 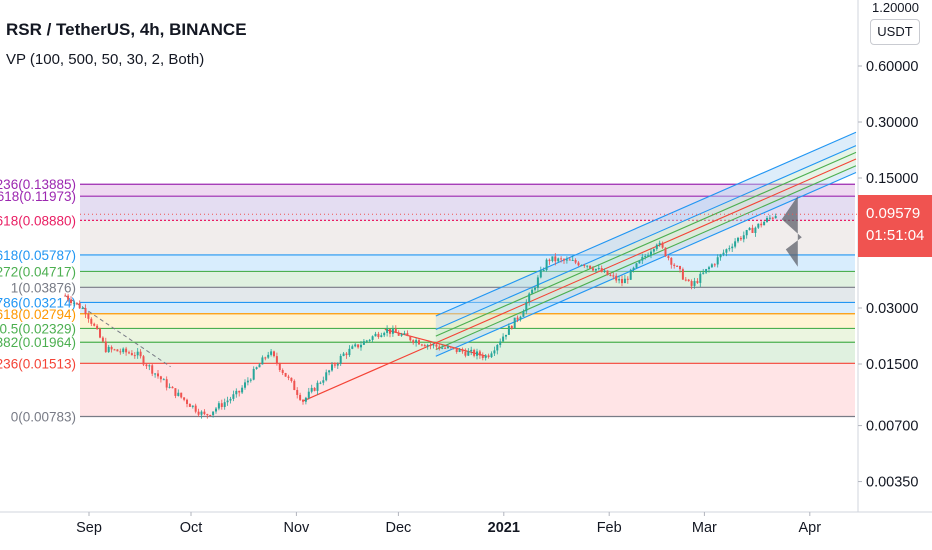 I want to click on fib-level-label: 1(0.03876), so click(x=43, y=287).